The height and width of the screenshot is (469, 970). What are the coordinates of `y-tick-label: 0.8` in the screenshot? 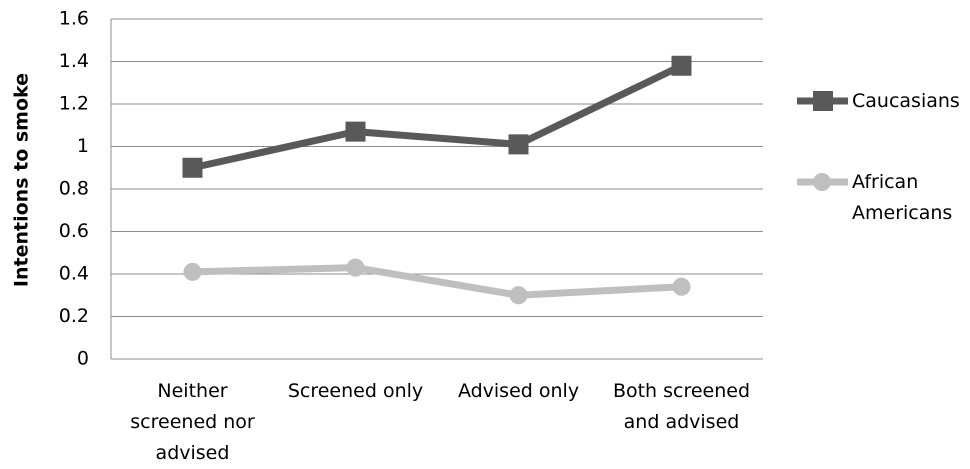 It's located at (74, 189).